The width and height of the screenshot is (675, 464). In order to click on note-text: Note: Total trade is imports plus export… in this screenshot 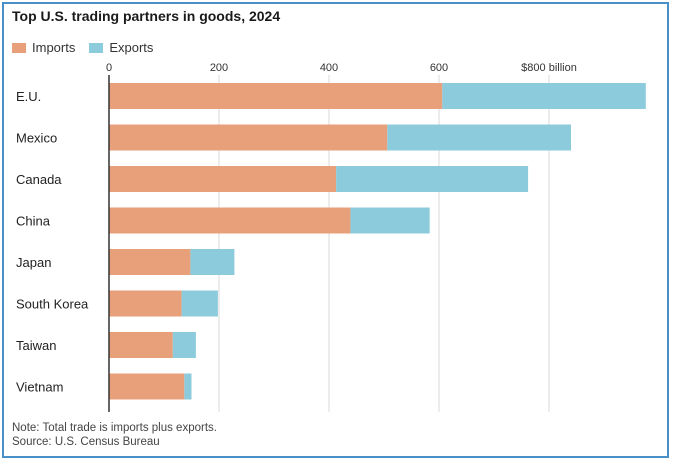, I will do `click(114, 428)`.